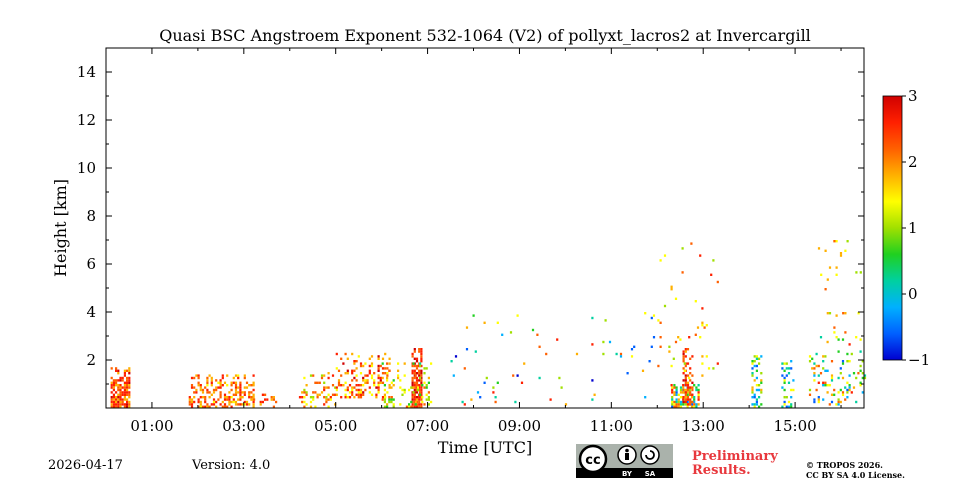 The image size is (960, 480). Describe the element at coordinates (335, 426) in the screenshot. I see `x-tick-label: 05:00` at that location.